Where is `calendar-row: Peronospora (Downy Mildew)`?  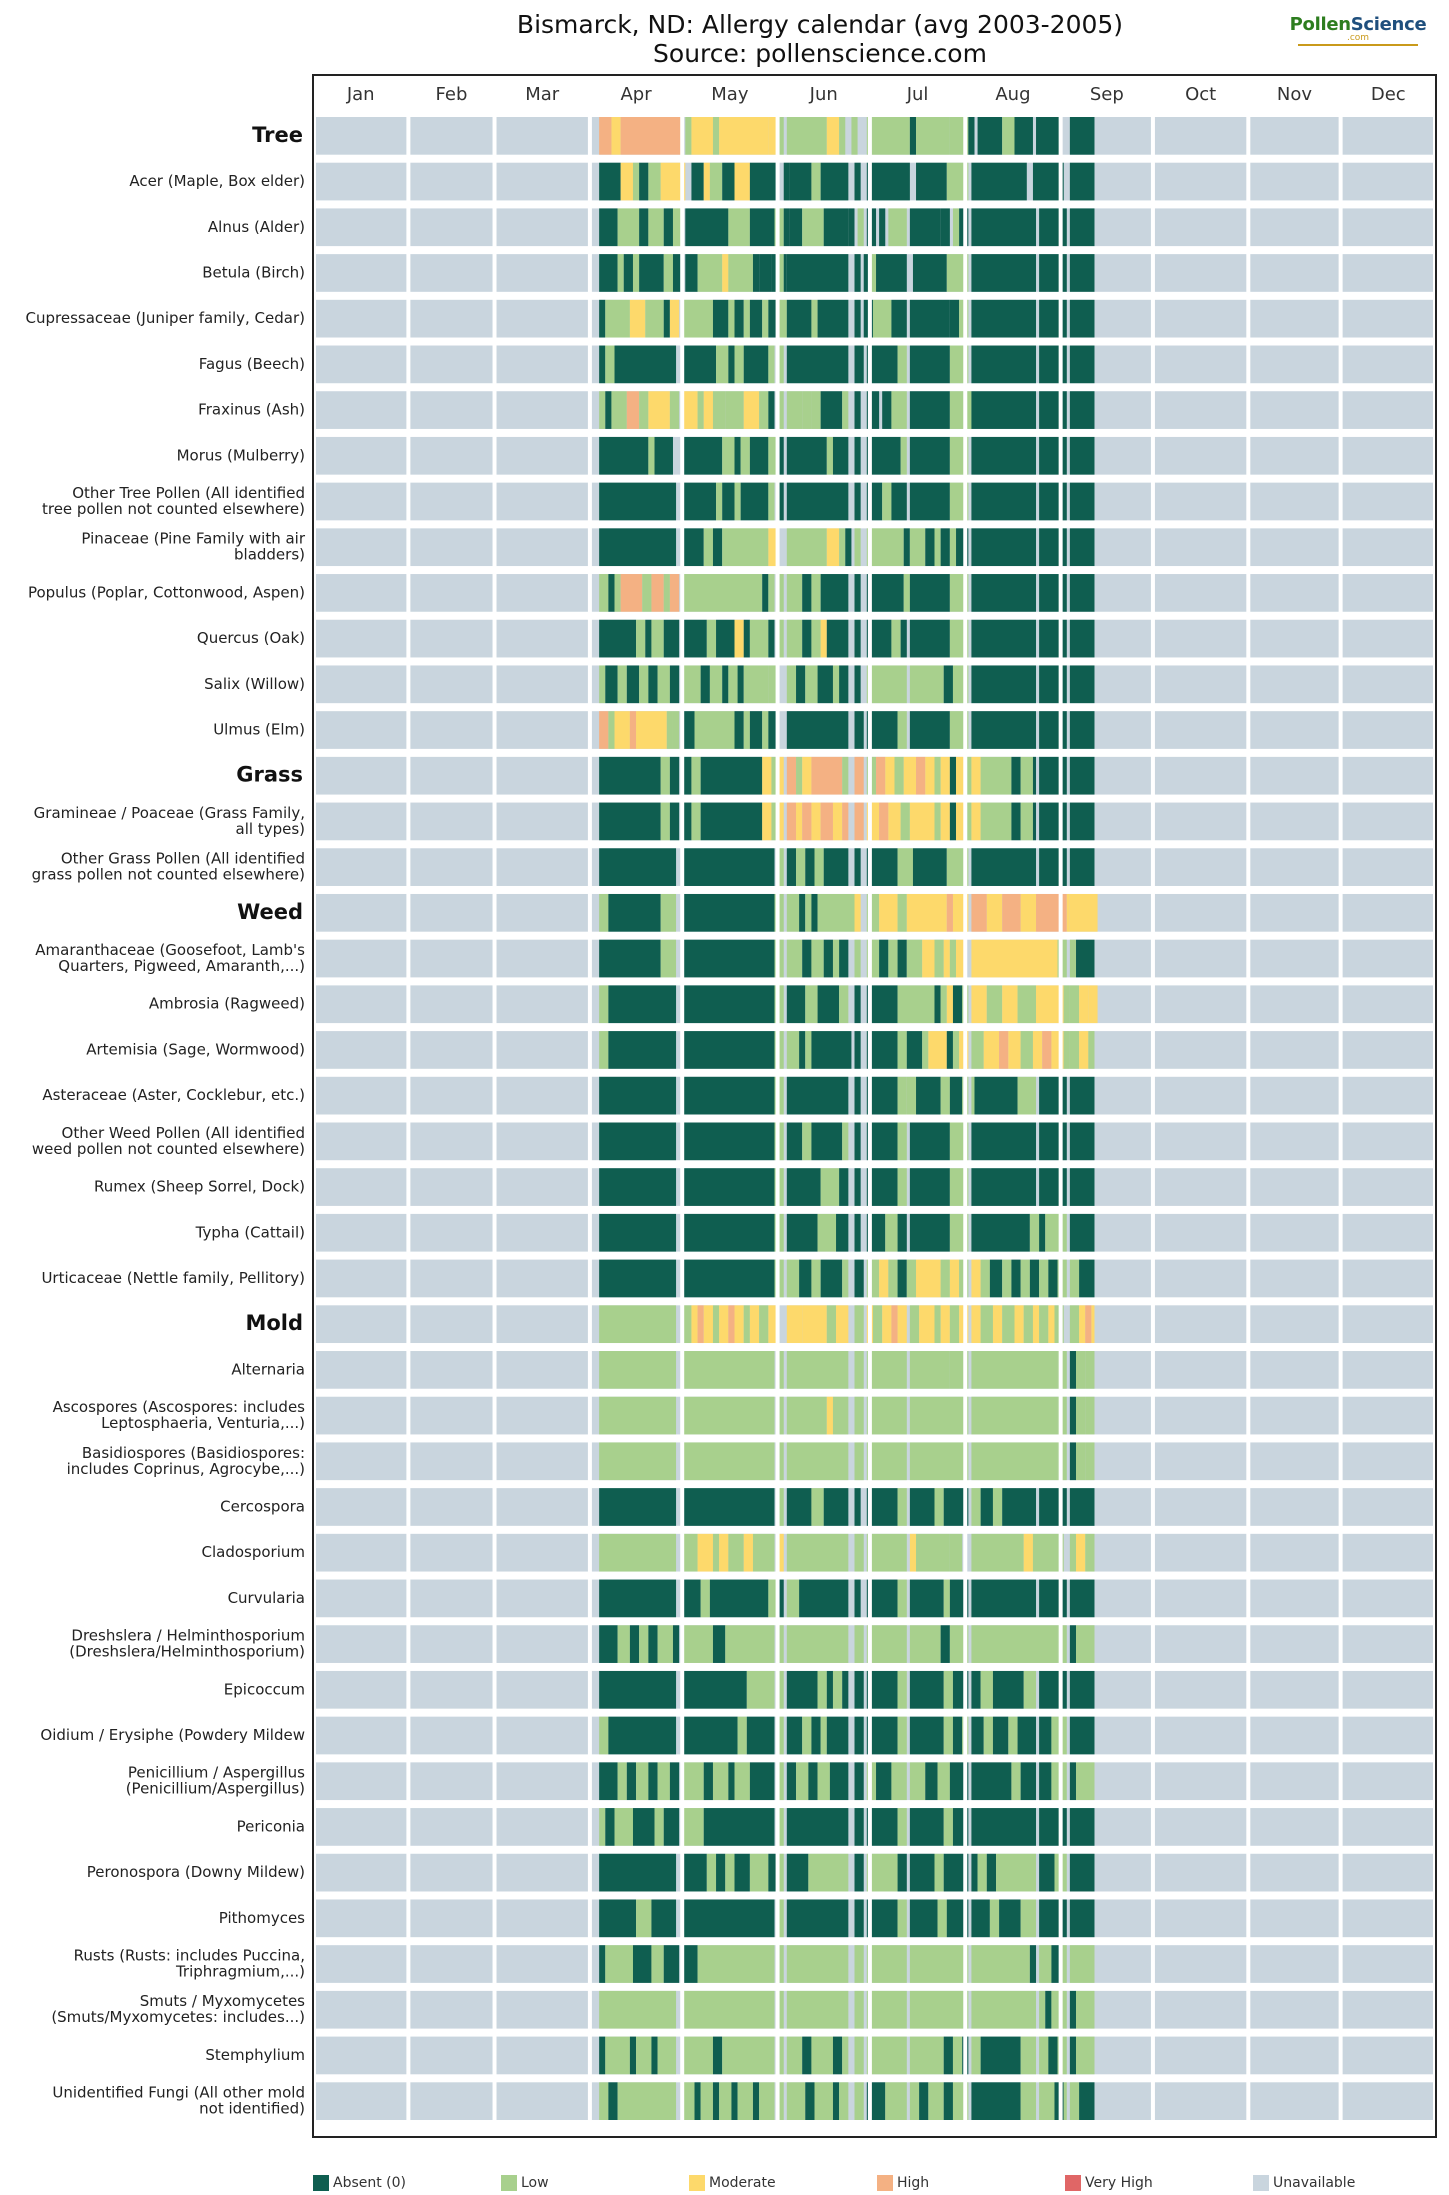
calendar-row: Peronospora (Downy Mildew) is located at coordinates (760, 1872).